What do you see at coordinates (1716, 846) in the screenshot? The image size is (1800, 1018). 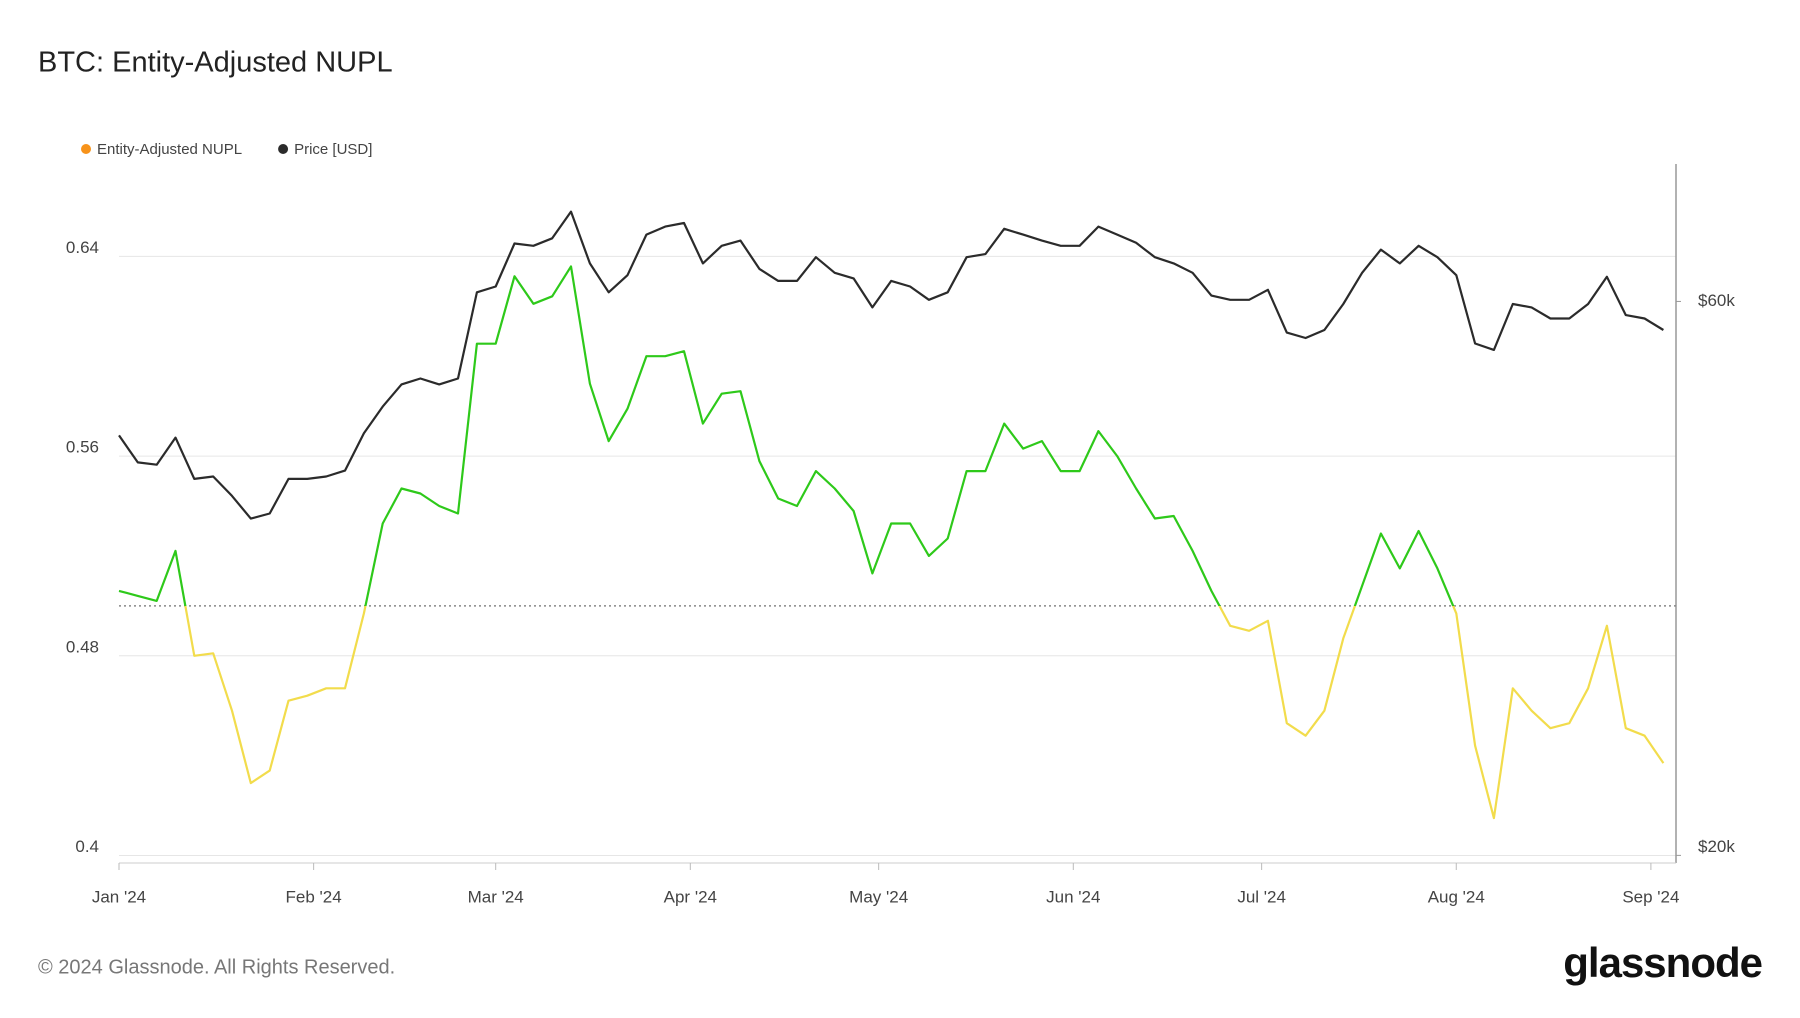 I see `y2-tick-label: $20k` at bounding box center [1716, 846].